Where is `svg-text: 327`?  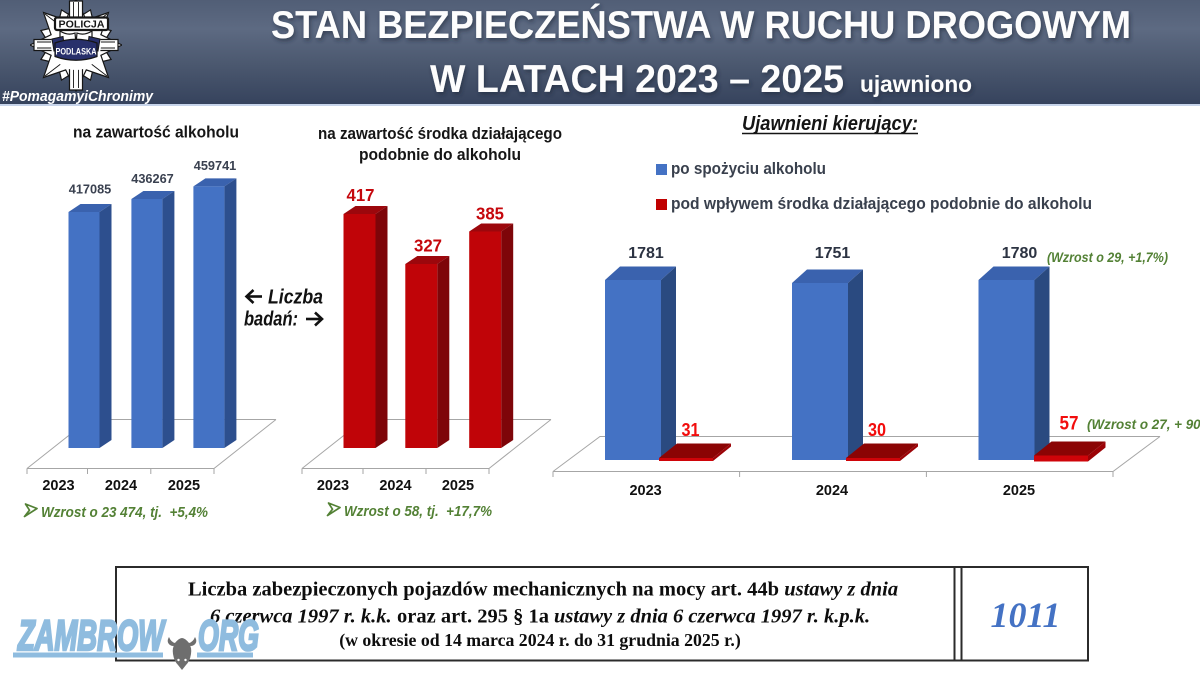 svg-text: 327 is located at coordinates (428, 246).